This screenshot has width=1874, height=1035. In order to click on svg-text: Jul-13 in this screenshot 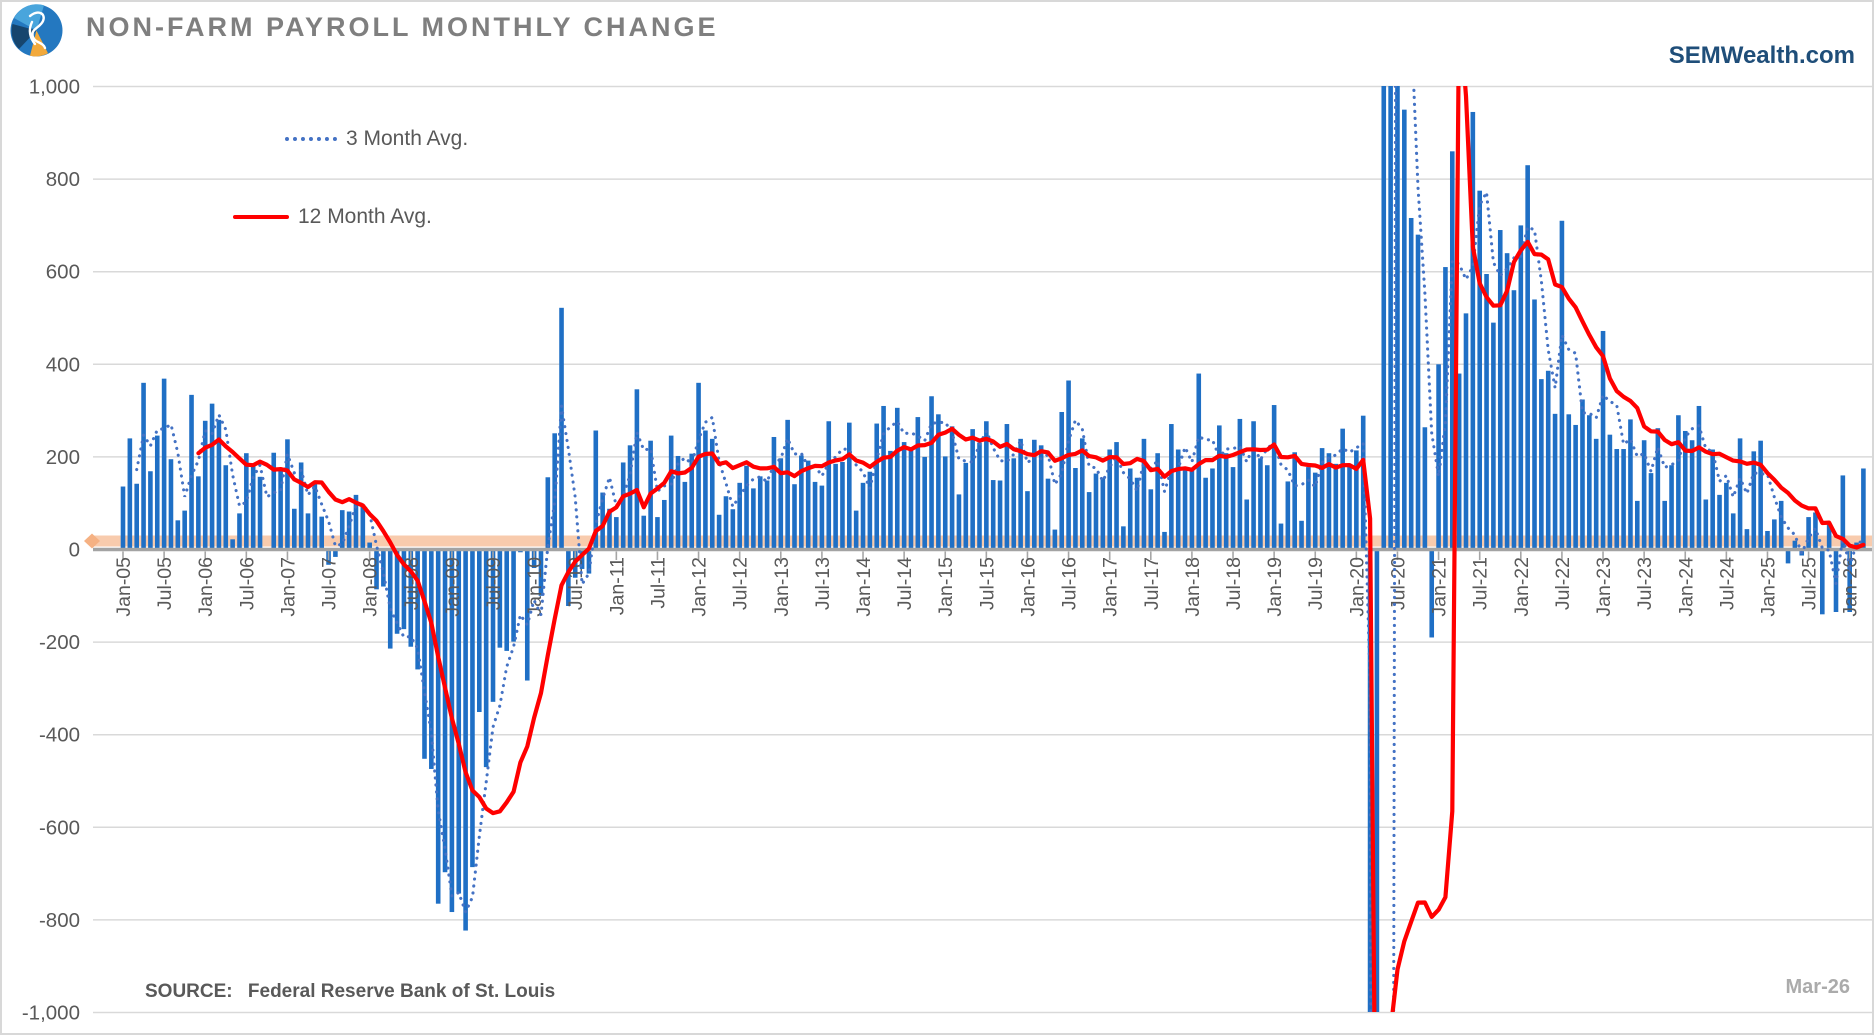, I will do `click(823, 583)`.